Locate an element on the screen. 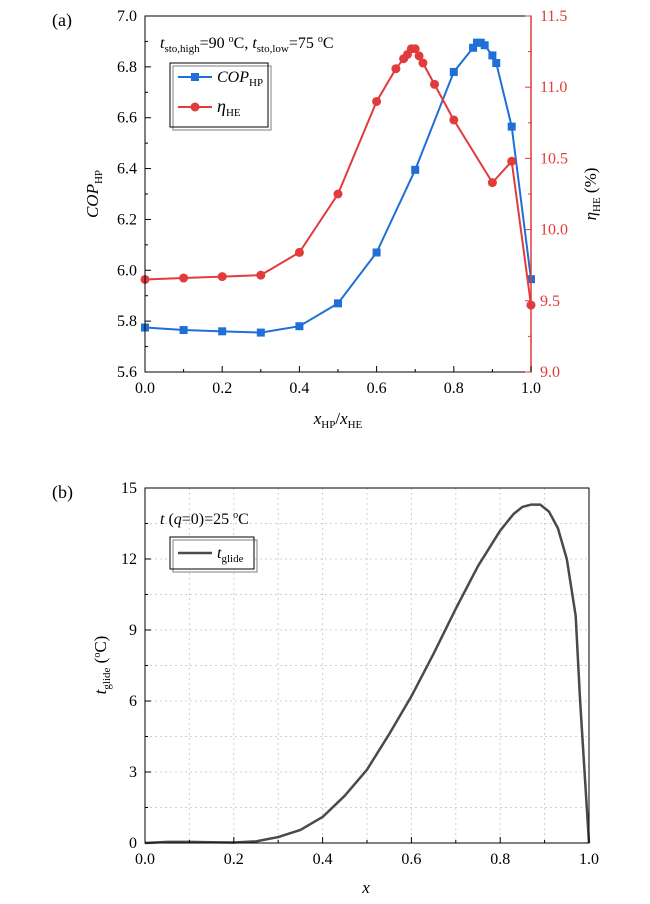 This screenshot has width=650, height=904. y-tick-label: 5.6 is located at coordinates (127, 372).